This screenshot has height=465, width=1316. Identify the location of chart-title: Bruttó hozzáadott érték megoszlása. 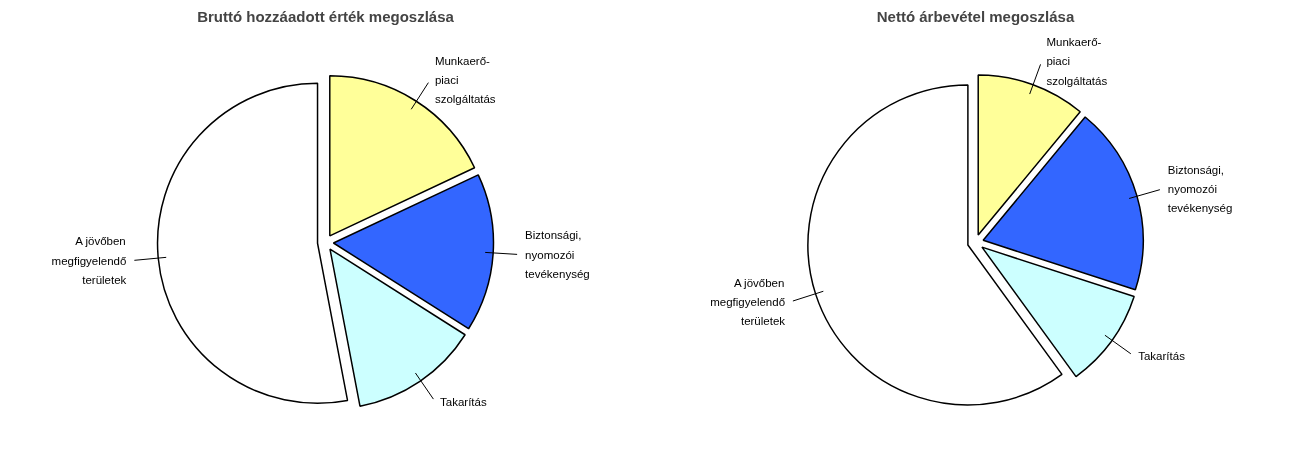
(326, 16).